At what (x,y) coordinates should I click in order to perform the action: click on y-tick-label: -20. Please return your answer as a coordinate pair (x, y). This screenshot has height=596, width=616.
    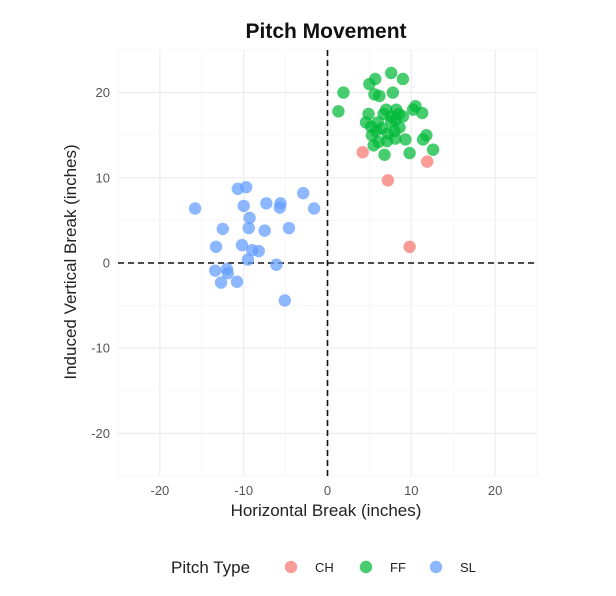
    Looking at the image, I should click on (100, 433).